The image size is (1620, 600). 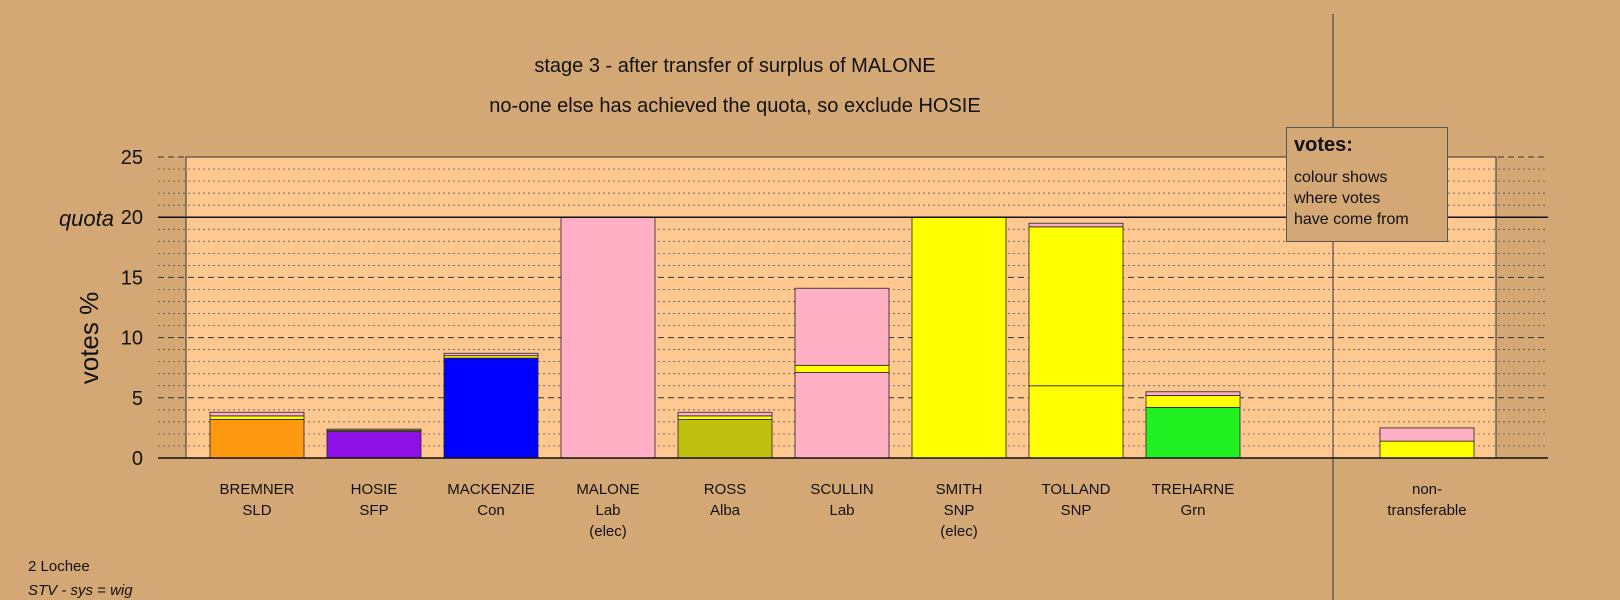 What do you see at coordinates (373, 510) in the screenshot?
I see `category-label: SFP` at bounding box center [373, 510].